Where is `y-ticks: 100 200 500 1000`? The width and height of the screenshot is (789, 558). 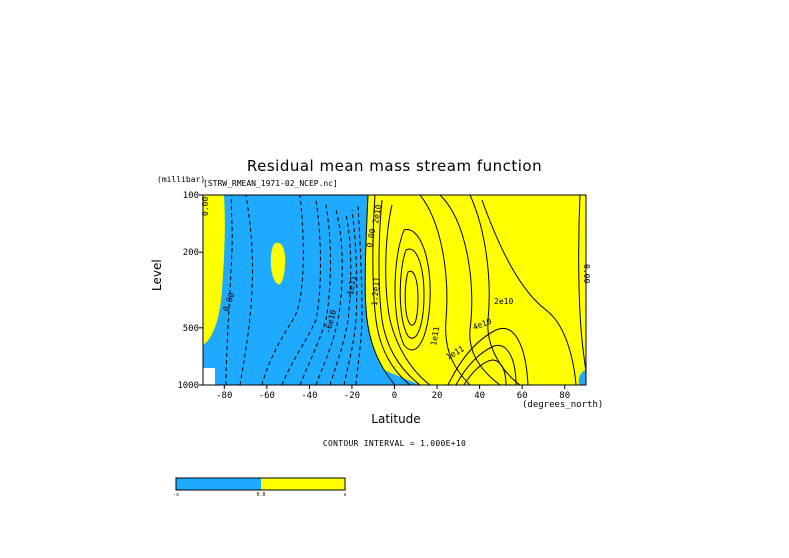
y-ticks: 100 200 500 1000 is located at coordinates (190, 291).